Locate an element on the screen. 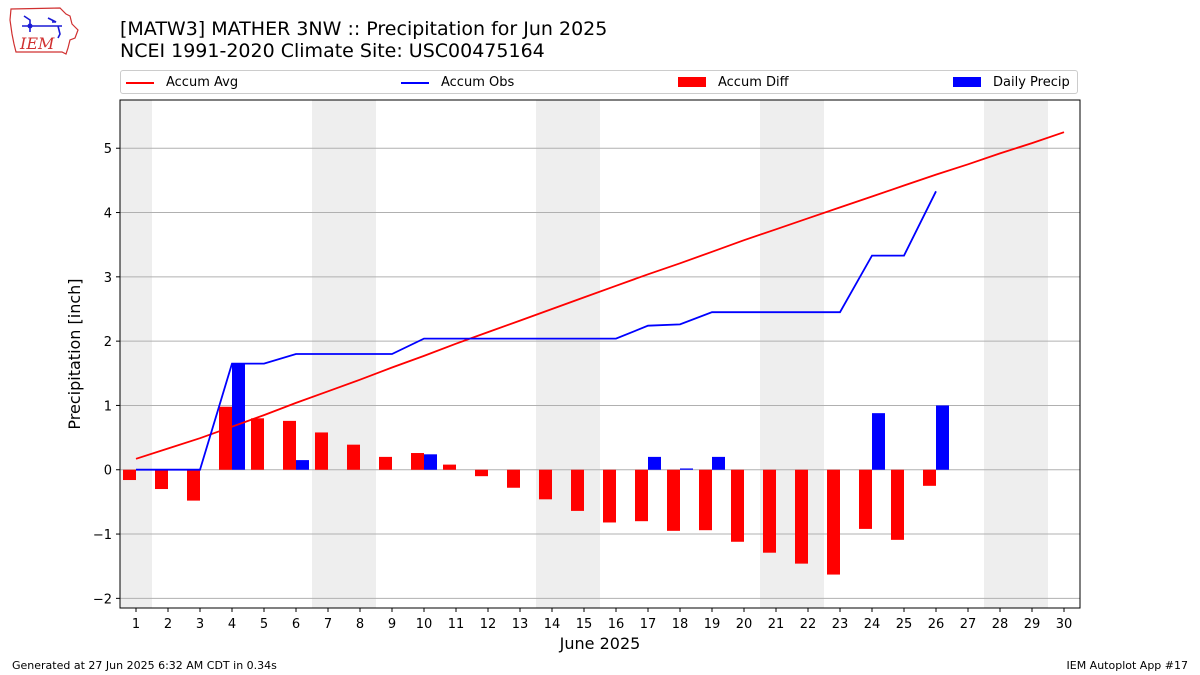 The height and width of the screenshot is (675, 1200). x-tick-label: 8 is located at coordinates (360, 624).